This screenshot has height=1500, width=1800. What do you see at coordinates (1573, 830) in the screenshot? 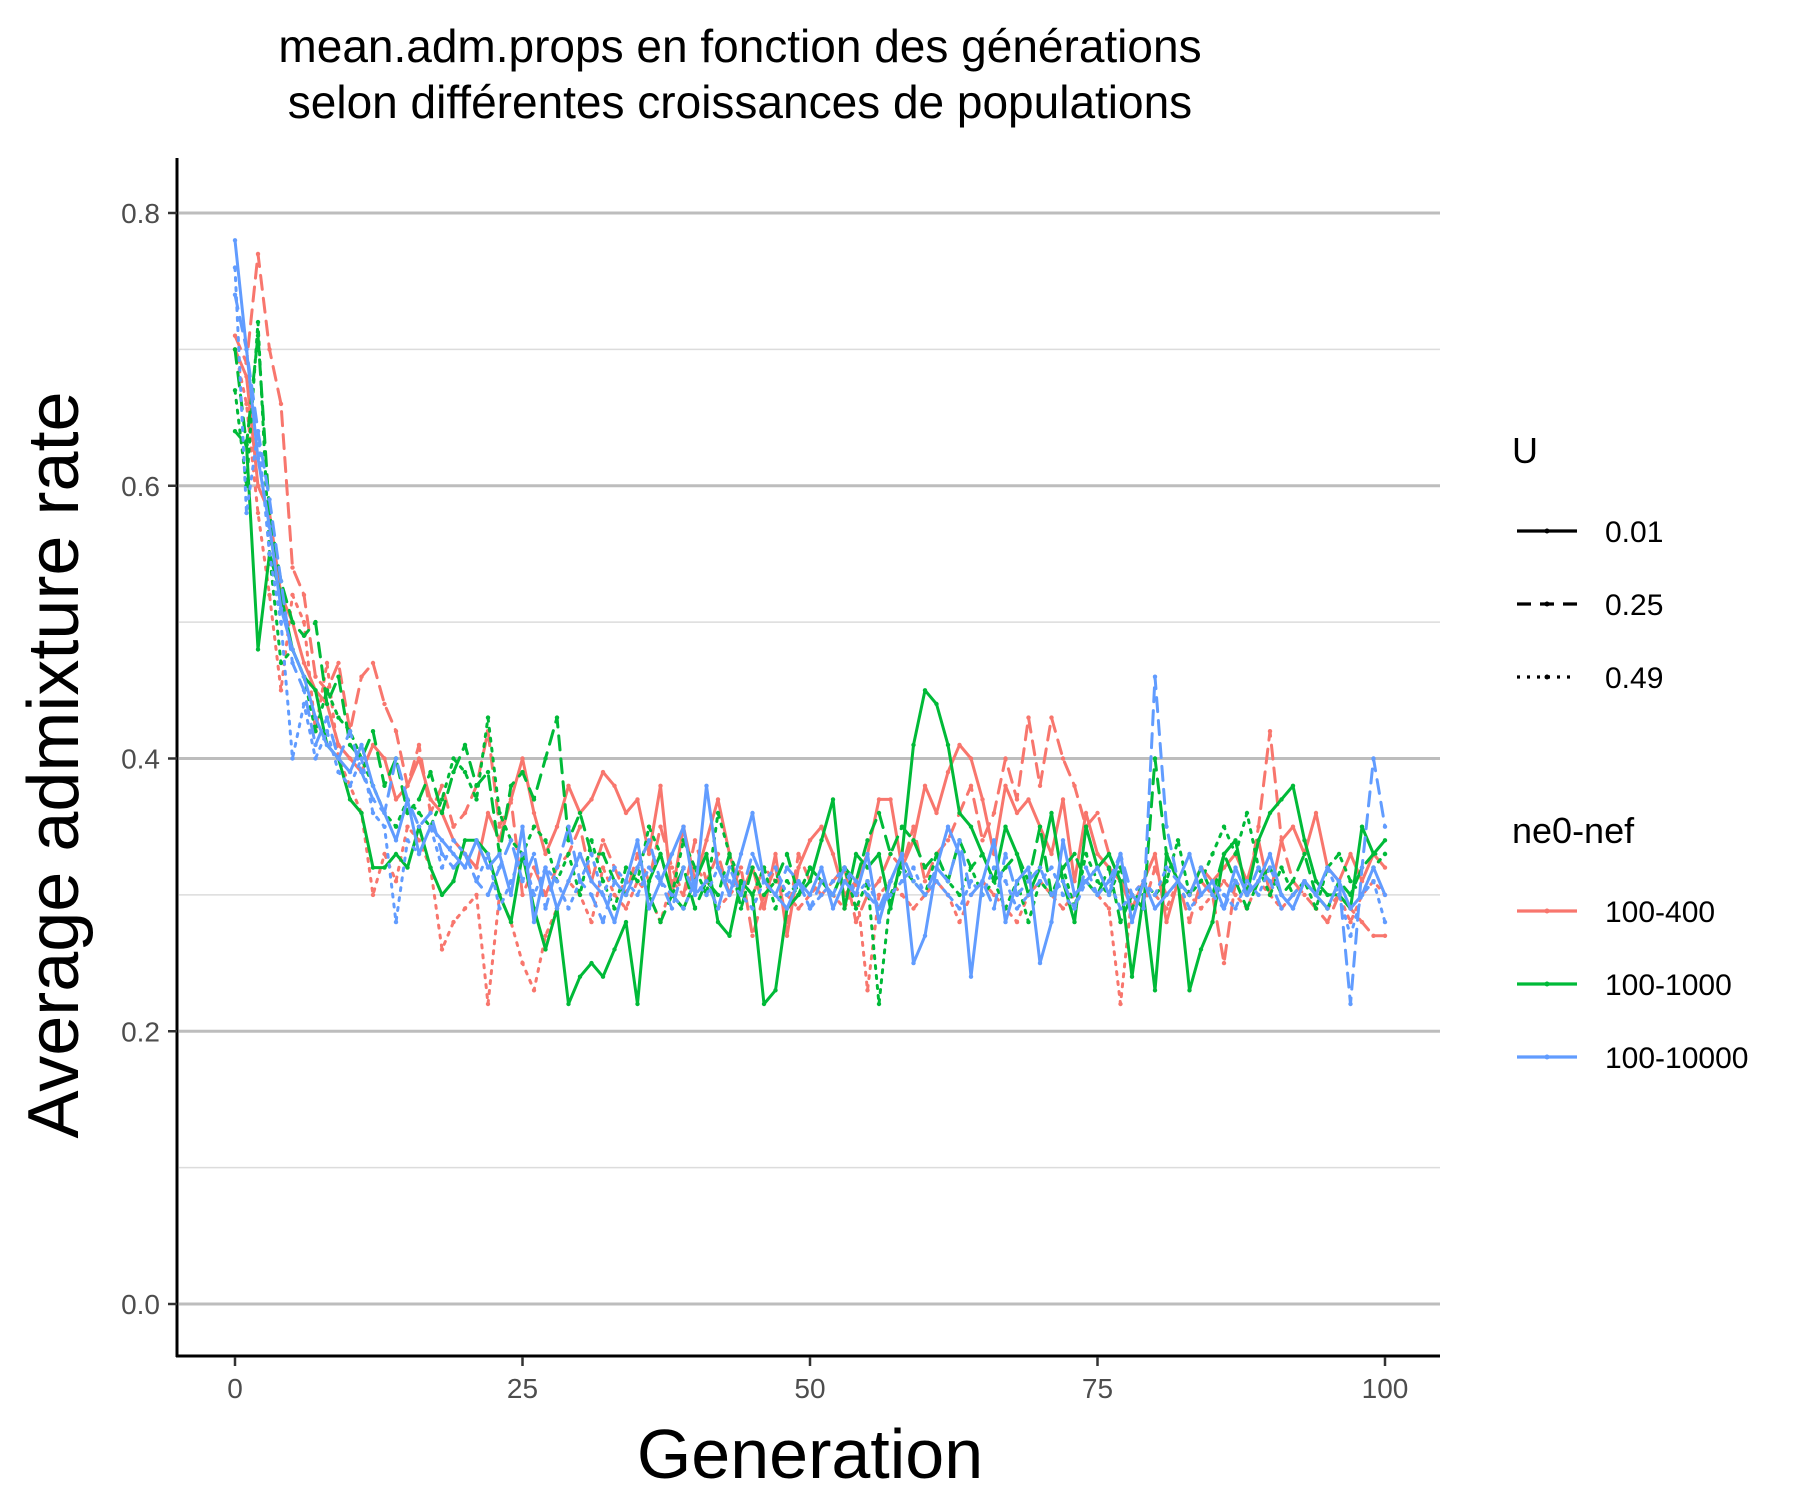
I see `legend-title-ne0-nef: ne0-nef` at bounding box center [1573, 830].